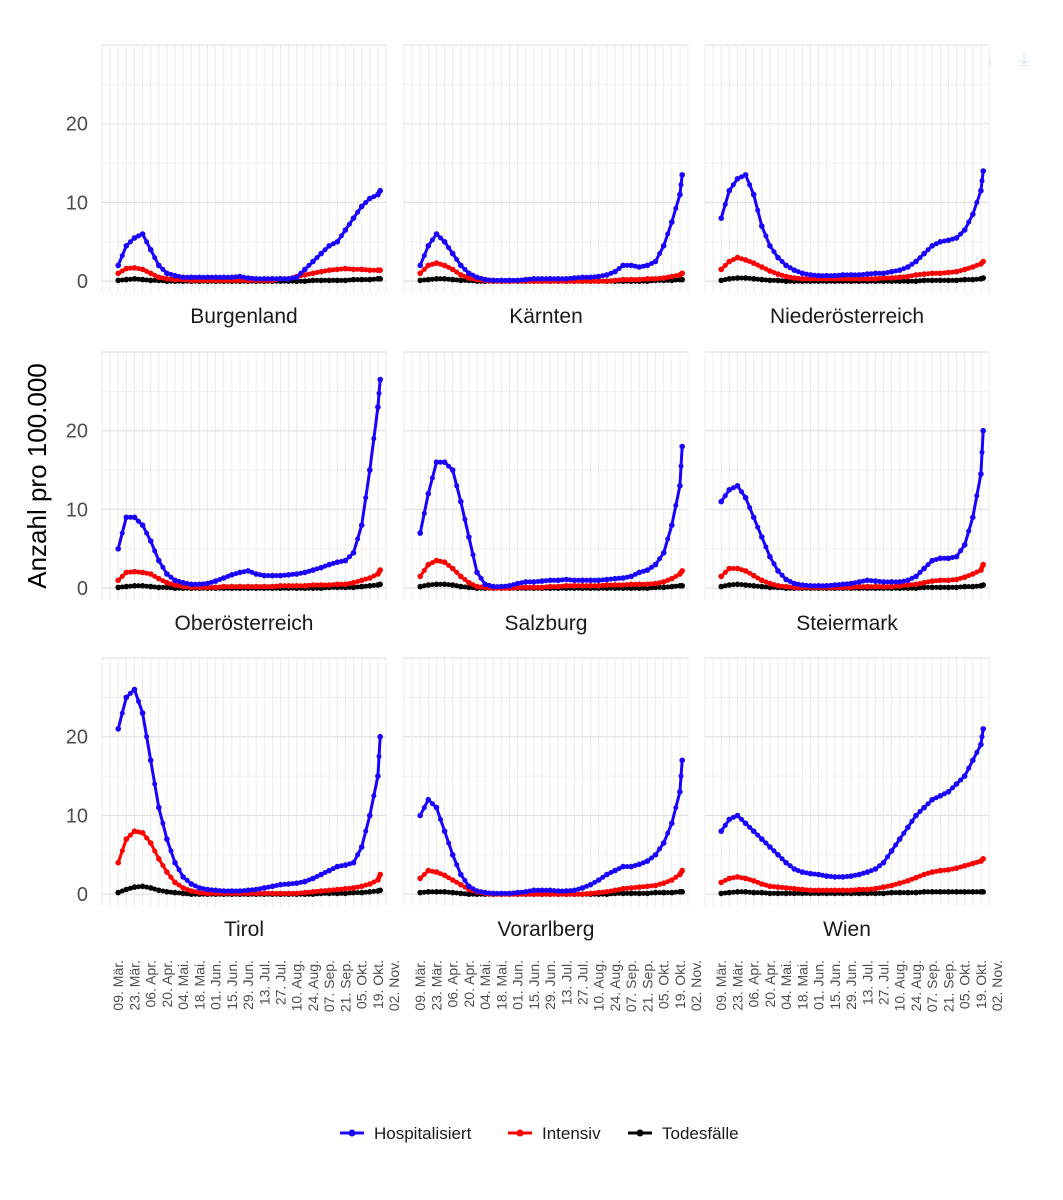  Describe the element at coordinates (362, 984) in the screenshot. I see `x-tick-label: 05. Okt.` at that location.